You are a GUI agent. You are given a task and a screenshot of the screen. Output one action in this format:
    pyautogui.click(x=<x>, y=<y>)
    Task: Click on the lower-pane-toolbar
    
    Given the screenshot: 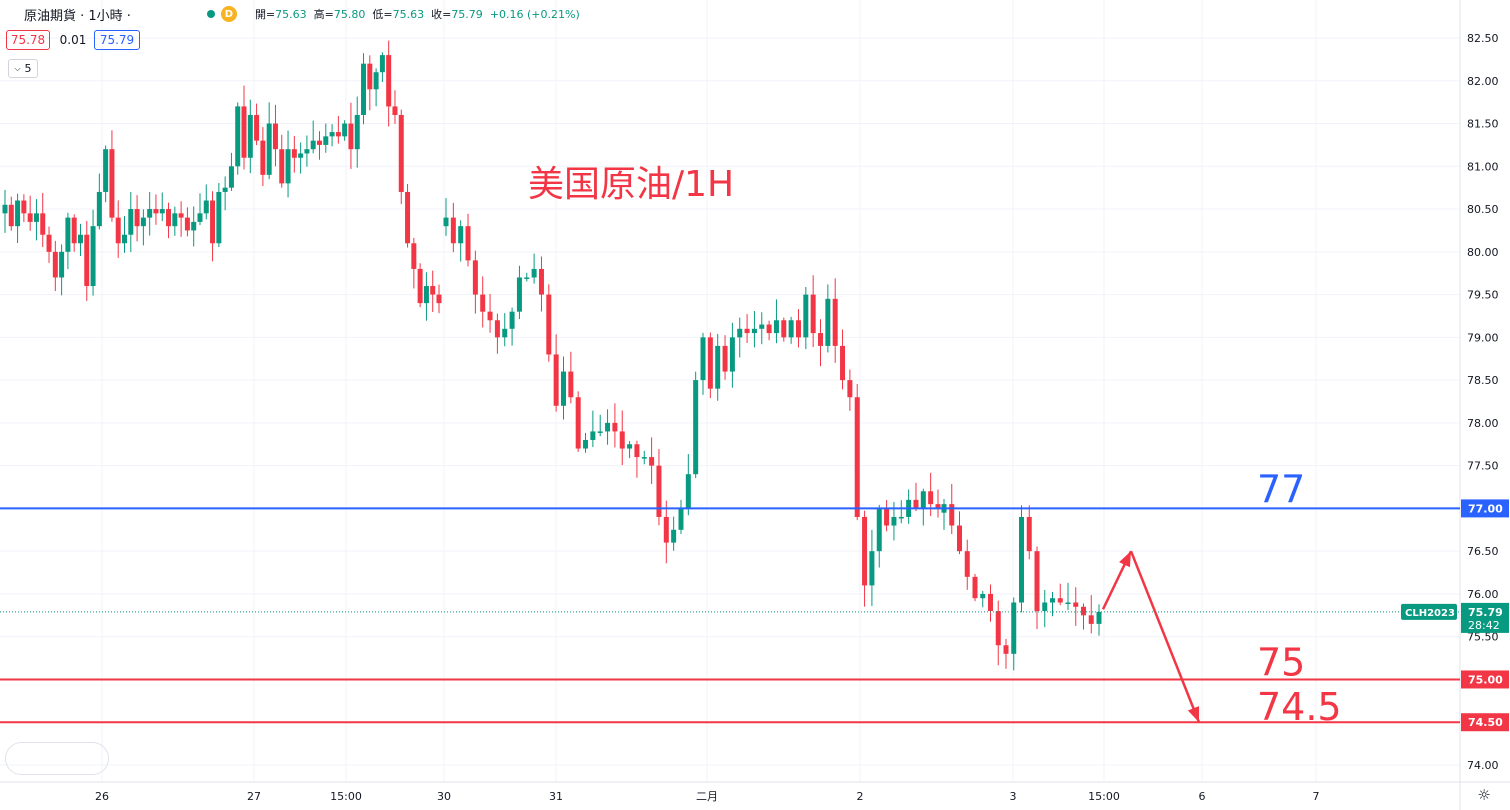 What is the action you would take?
    pyautogui.click(x=57, y=758)
    